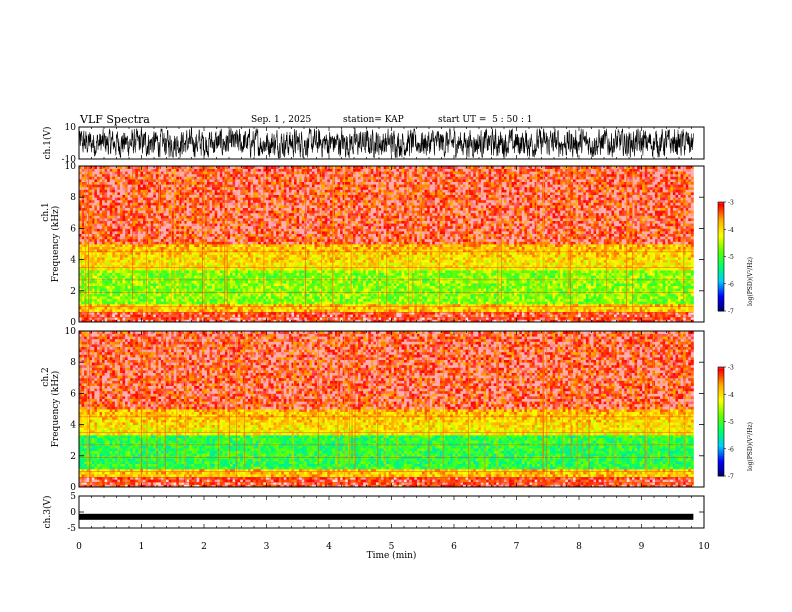 The height and width of the screenshot is (612, 792). I want to click on x-tick-label: 6, so click(454, 547).